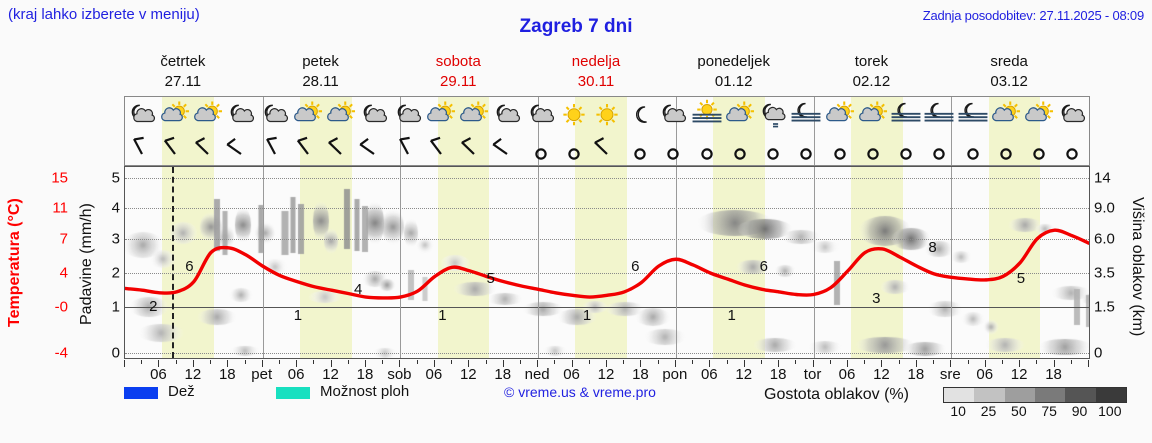  What do you see at coordinates (115, 307) in the screenshot?
I see `precipitation-tick: 1` at bounding box center [115, 307].